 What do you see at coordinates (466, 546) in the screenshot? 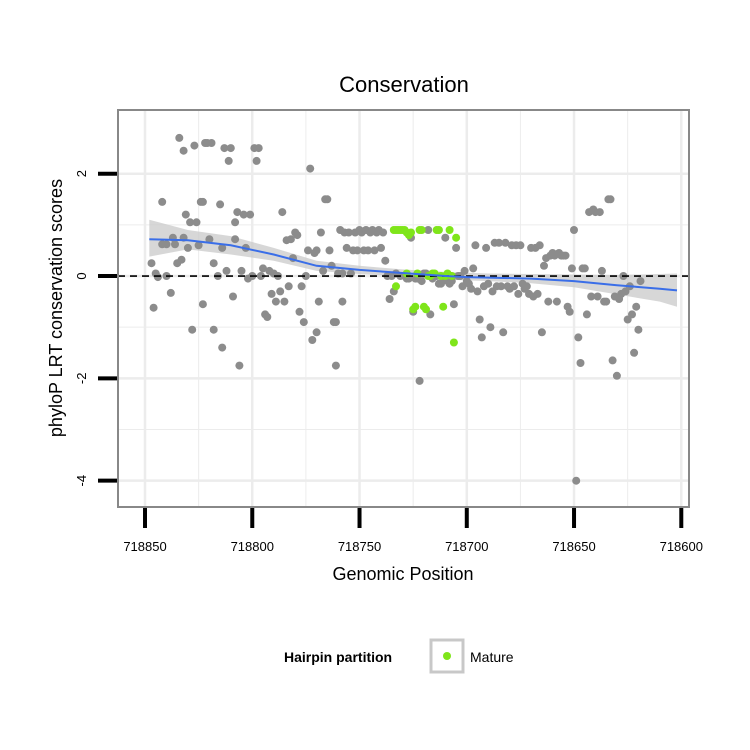
I see `x-tick-label: 718700` at bounding box center [466, 546].